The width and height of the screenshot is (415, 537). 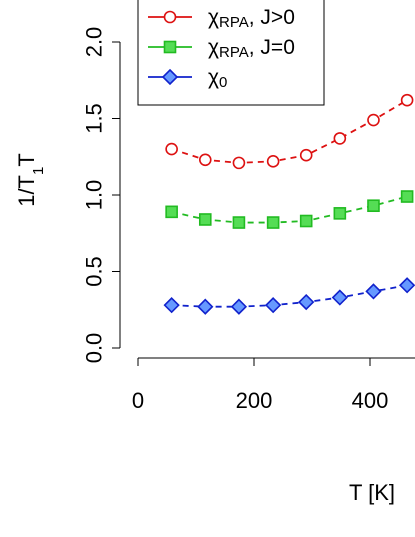 What do you see at coordinates (370, 400) in the screenshot?
I see `x-tick-label-2: 400` at bounding box center [370, 400].